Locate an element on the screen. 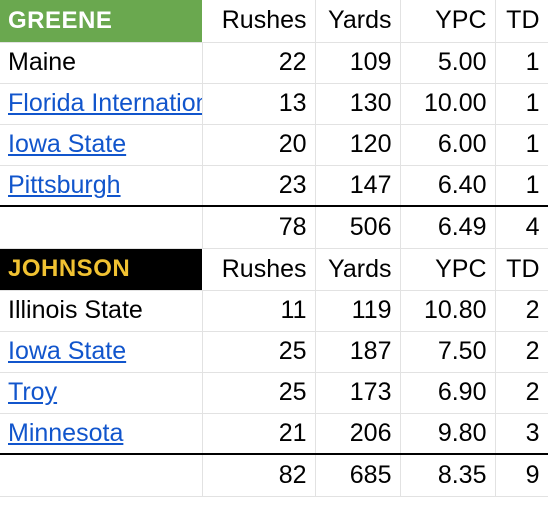  table-row: Illinois State 11 119 10.80 2 is located at coordinates (274, 311).